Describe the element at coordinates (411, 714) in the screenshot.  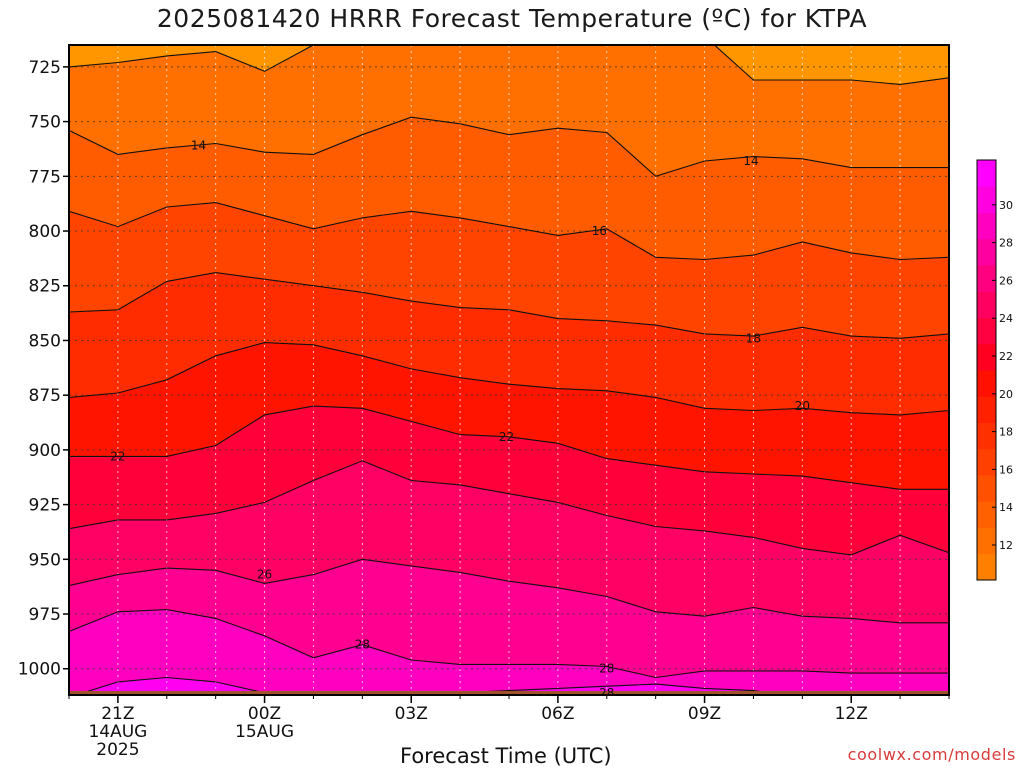
I see `x-tick-label: 03Z` at that location.